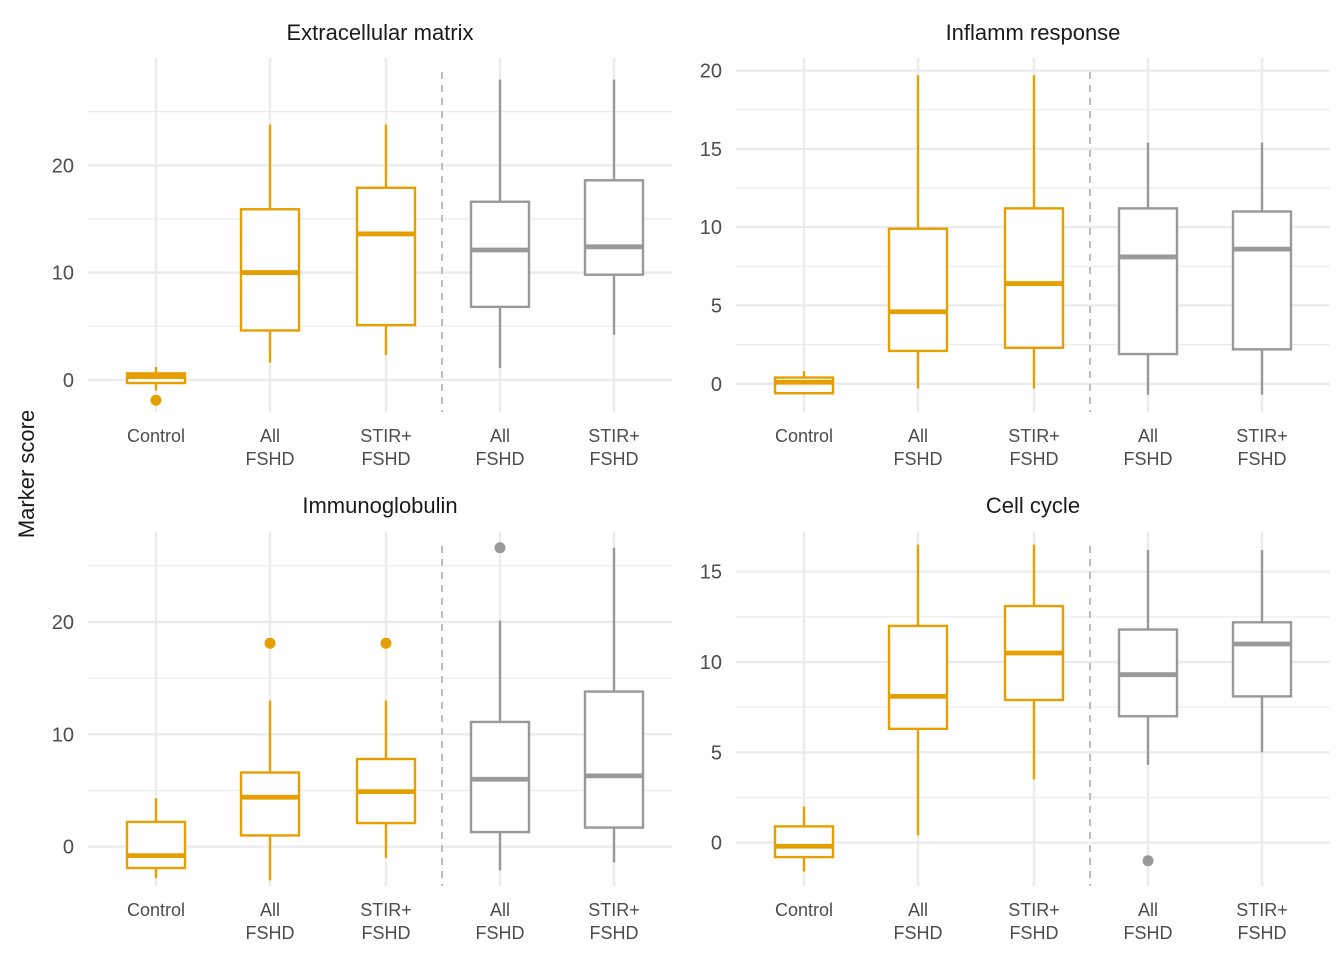 This screenshot has height=960, width=1344. I want to click on panel-title: Inflamm response, so click(1033, 32).